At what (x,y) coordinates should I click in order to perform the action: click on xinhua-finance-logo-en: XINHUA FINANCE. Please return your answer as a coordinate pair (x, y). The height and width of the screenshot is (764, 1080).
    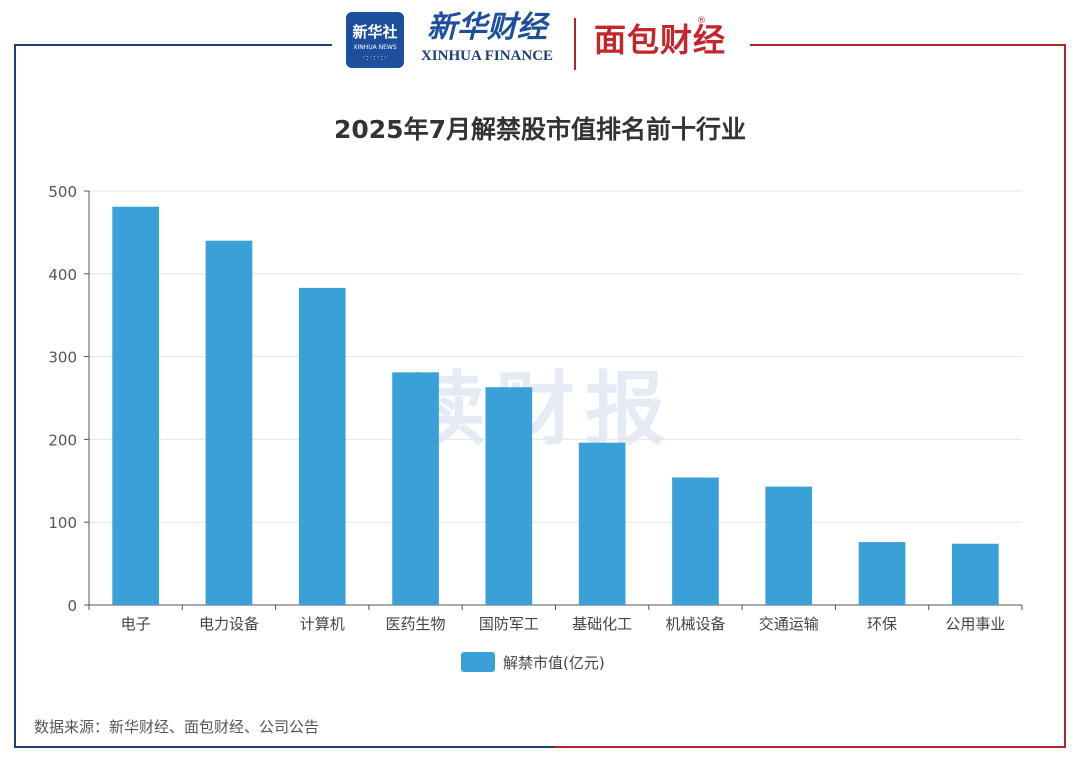
    Looking at the image, I should click on (487, 56).